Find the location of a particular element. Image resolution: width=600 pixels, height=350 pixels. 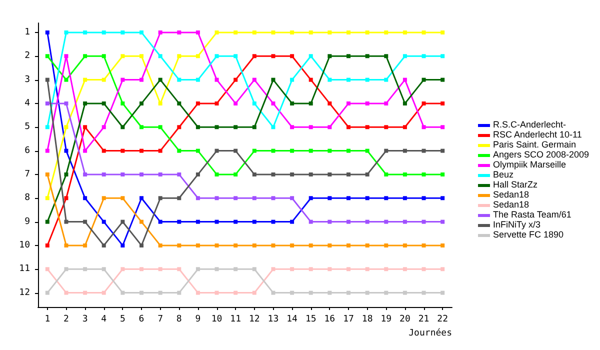

legend-label: Olympiik Marseille is located at coordinates (529, 165).